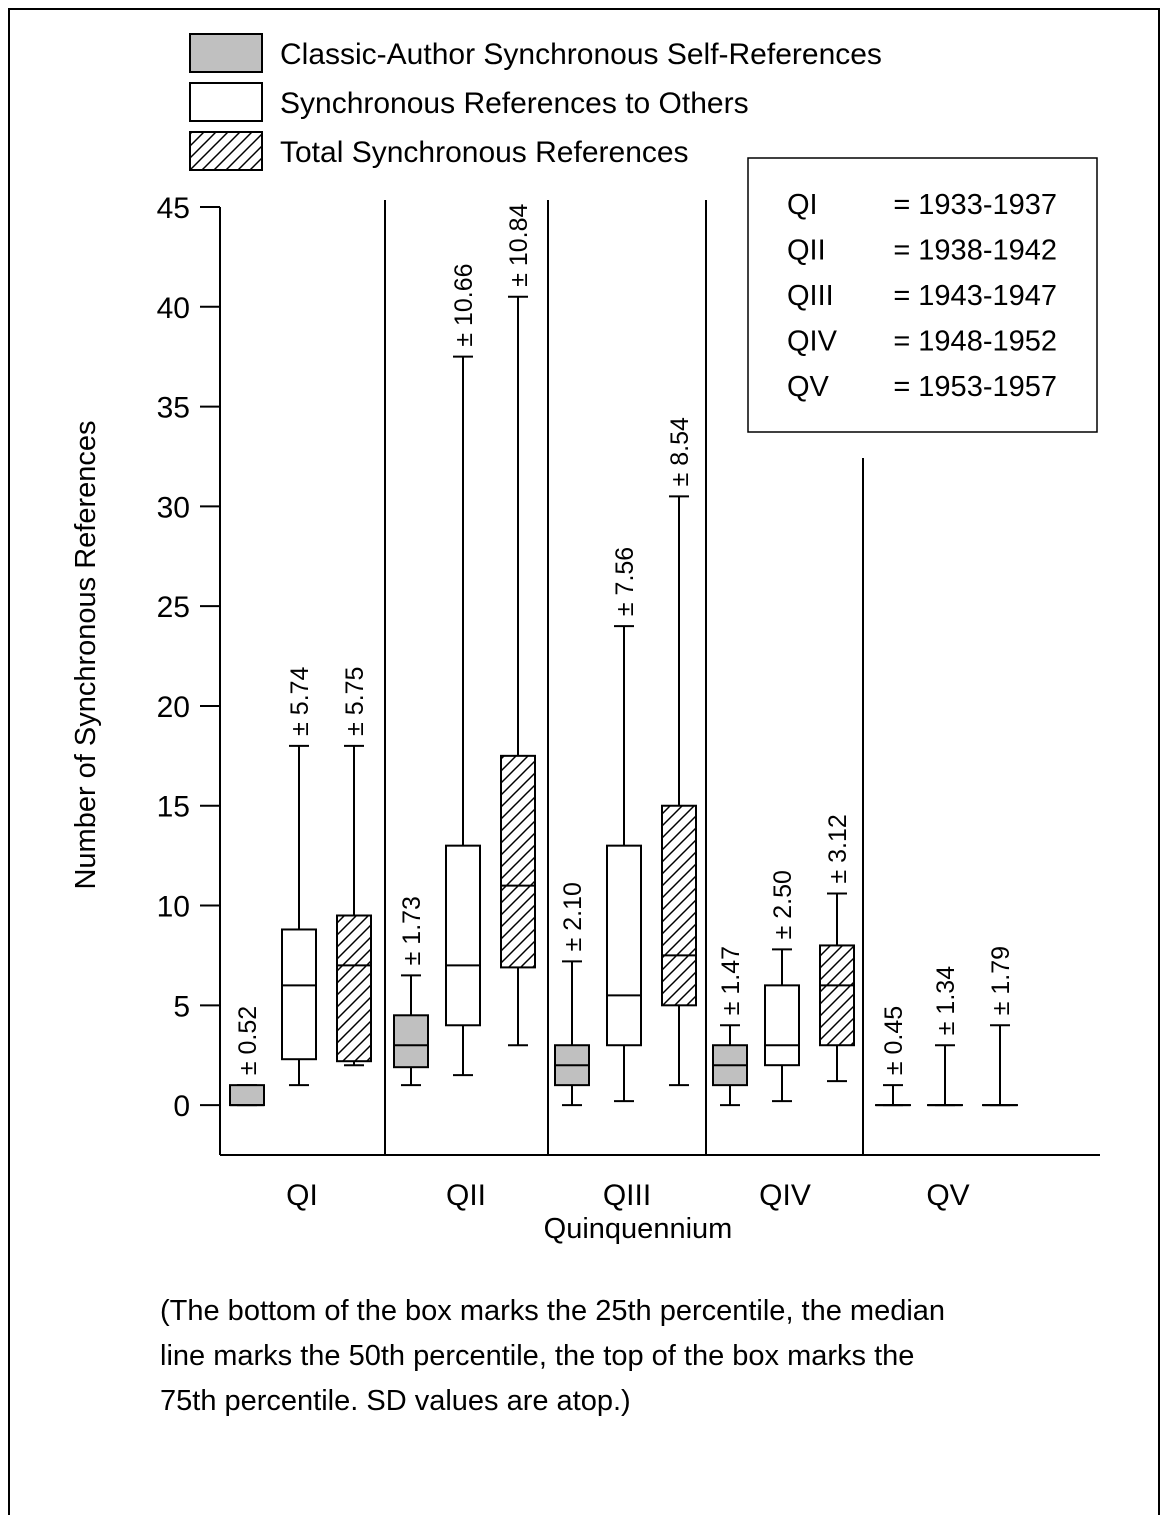 The width and height of the screenshot is (1168, 1515). What do you see at coordinates (731, 980) in the screenshot?
I see `sd-label: ± 1.47` at bounding box center [731, 980].